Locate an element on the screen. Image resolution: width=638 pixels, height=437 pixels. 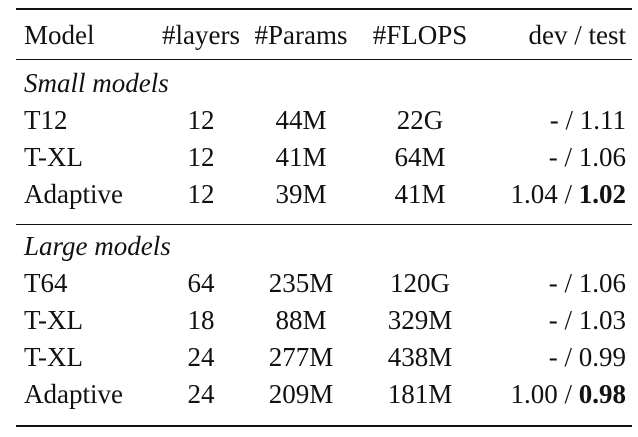
top-rule is located at coordinates (324, 9).